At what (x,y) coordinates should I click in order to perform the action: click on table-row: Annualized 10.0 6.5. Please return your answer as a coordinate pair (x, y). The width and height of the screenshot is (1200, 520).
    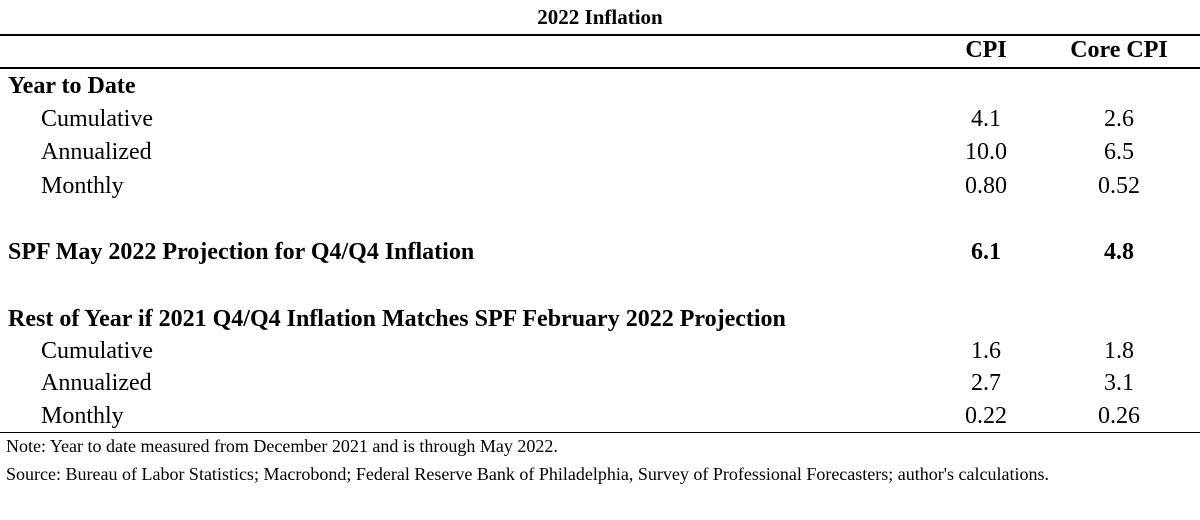
    Looking at the image, I should click on (600, 152).